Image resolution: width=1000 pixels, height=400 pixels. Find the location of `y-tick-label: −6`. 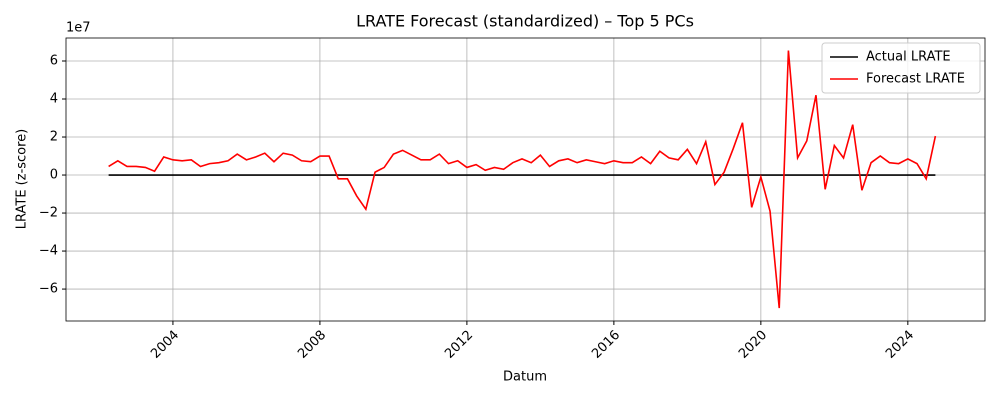

y-tick-label: −6 is located at coordinates (48, 289).